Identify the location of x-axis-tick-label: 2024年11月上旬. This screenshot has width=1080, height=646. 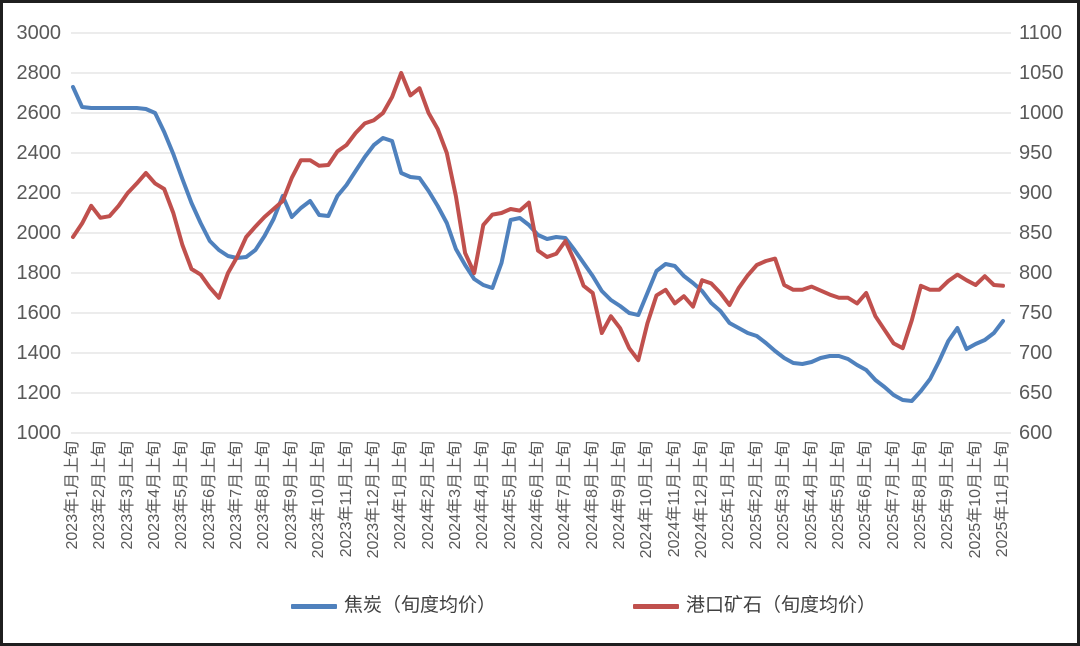
(674, 499).